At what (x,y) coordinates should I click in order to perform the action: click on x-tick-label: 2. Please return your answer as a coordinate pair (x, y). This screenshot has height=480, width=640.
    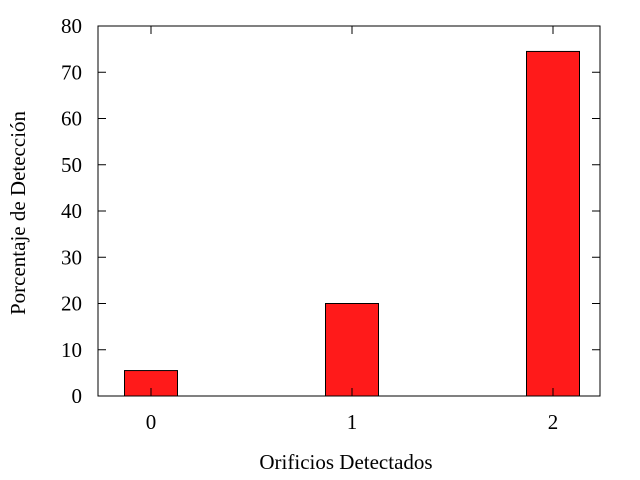
    Looking at the image, I should click on (553, 422).